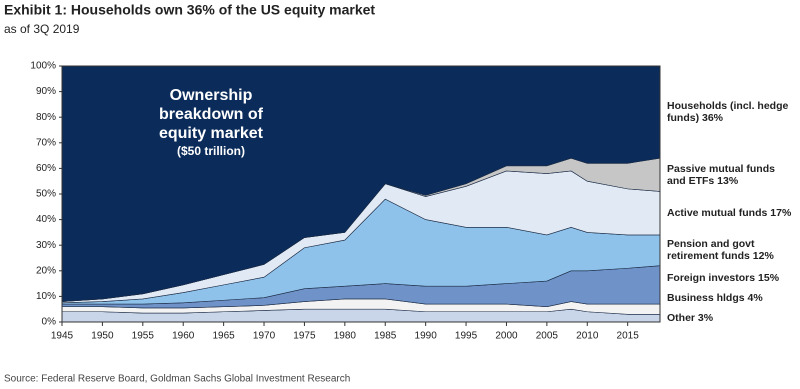 This screenshot has height=389, width=800. What do you see at coordinates (506, 336) in the screenshot?
I see `x-tick-label: 2000` at bounding box center [506, 336].